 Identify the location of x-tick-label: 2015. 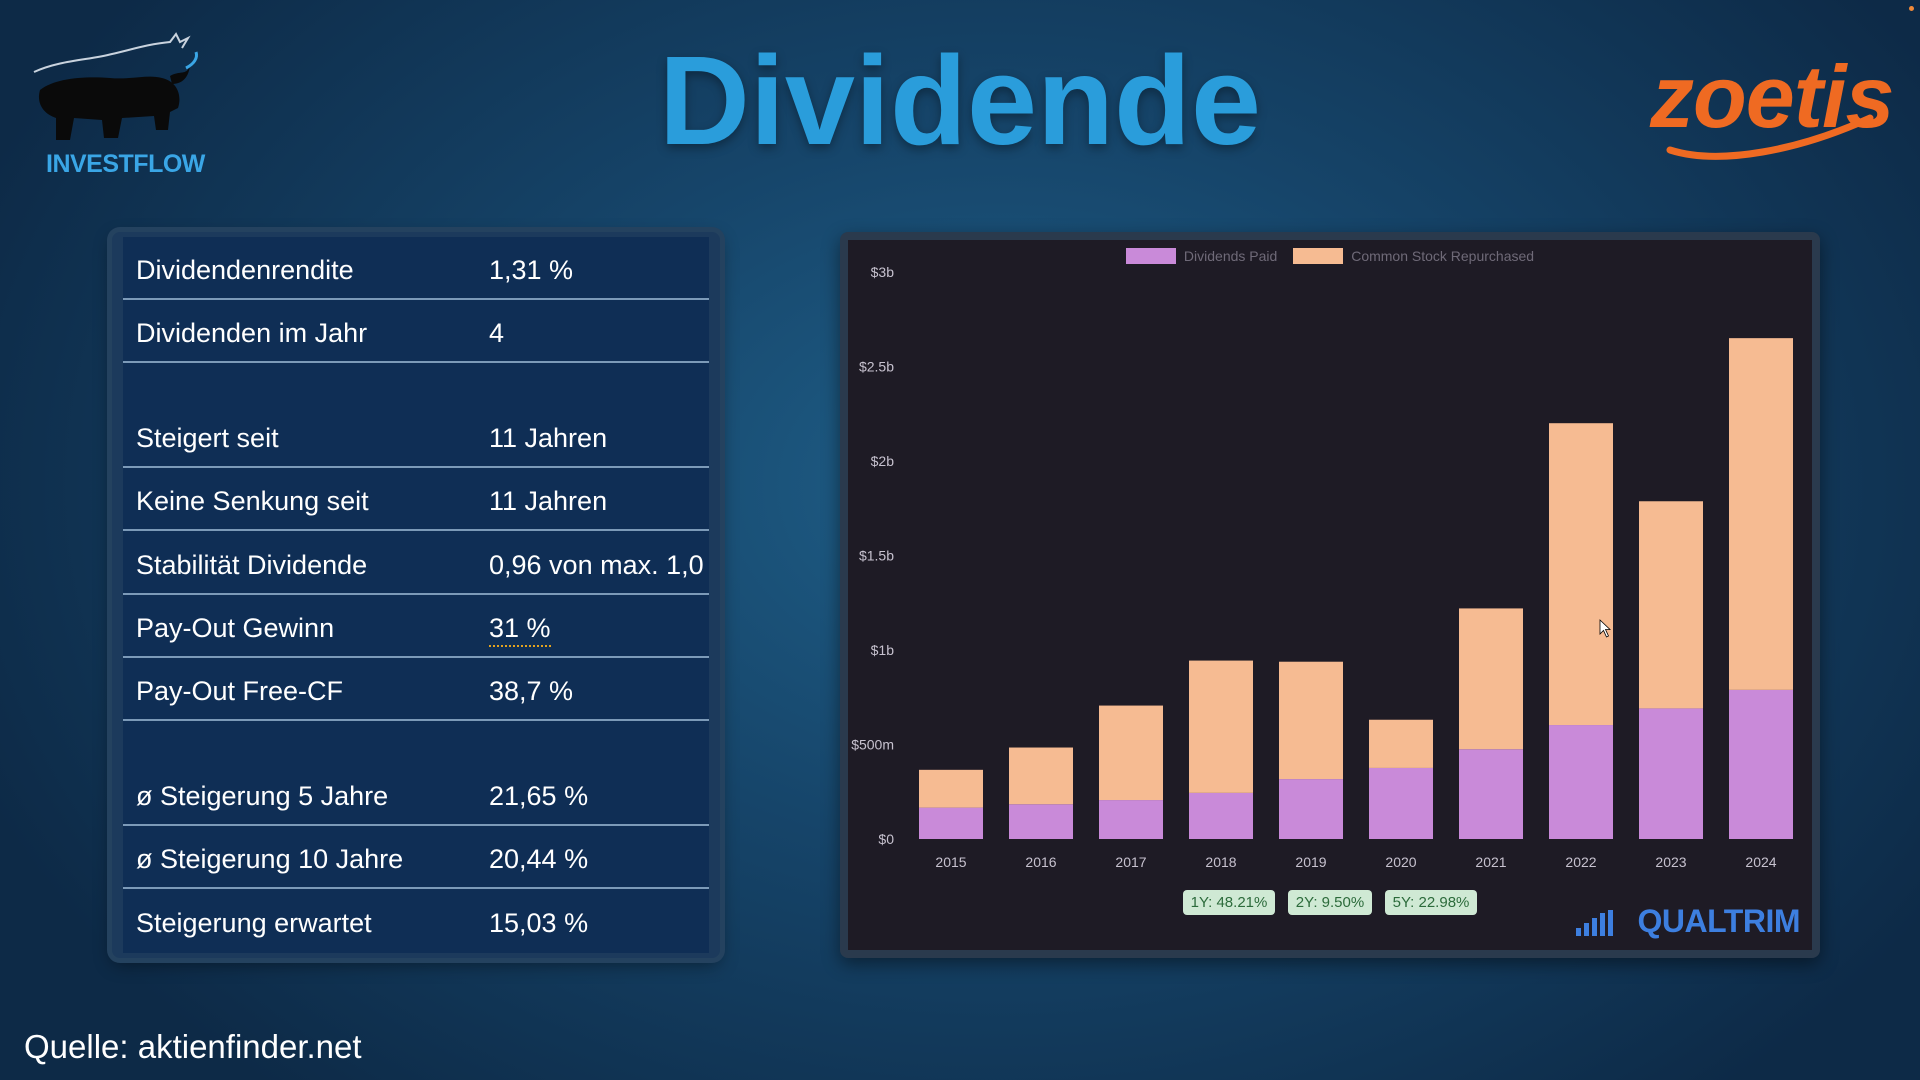
(950, 862).